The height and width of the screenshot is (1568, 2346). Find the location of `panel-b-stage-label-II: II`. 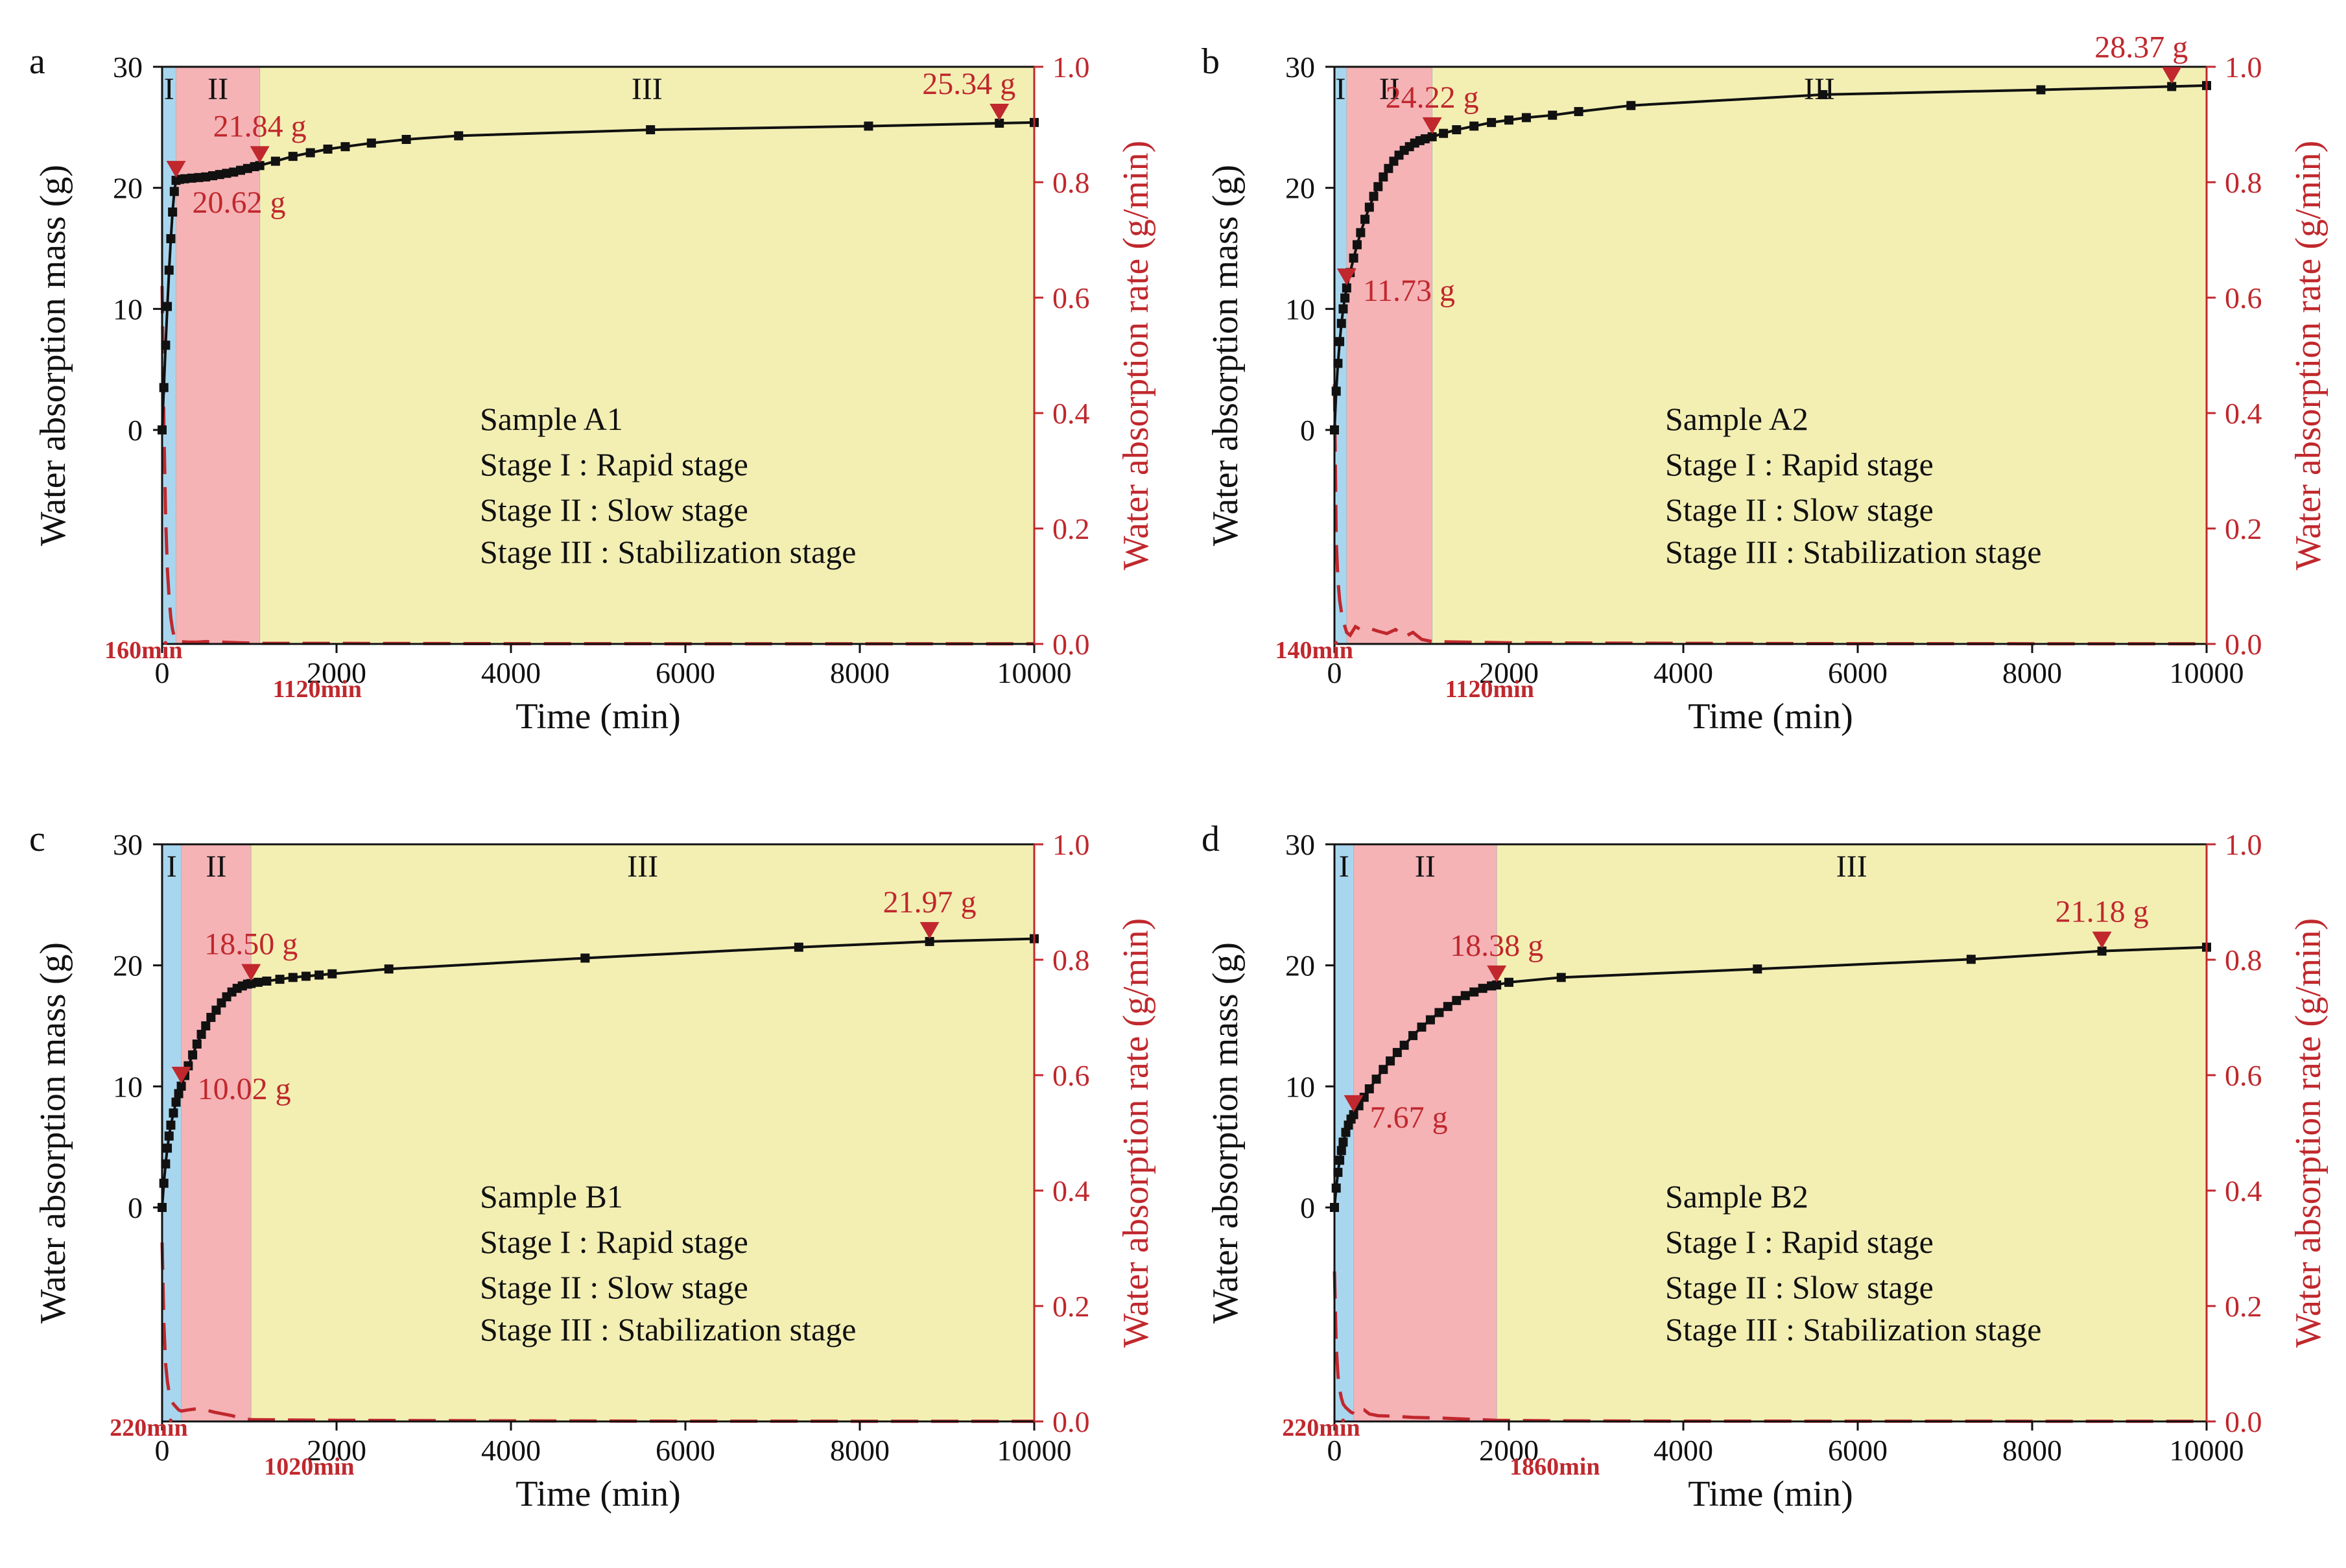

panel-b-stage-label-II: II is located at coordinates (1390, 89).